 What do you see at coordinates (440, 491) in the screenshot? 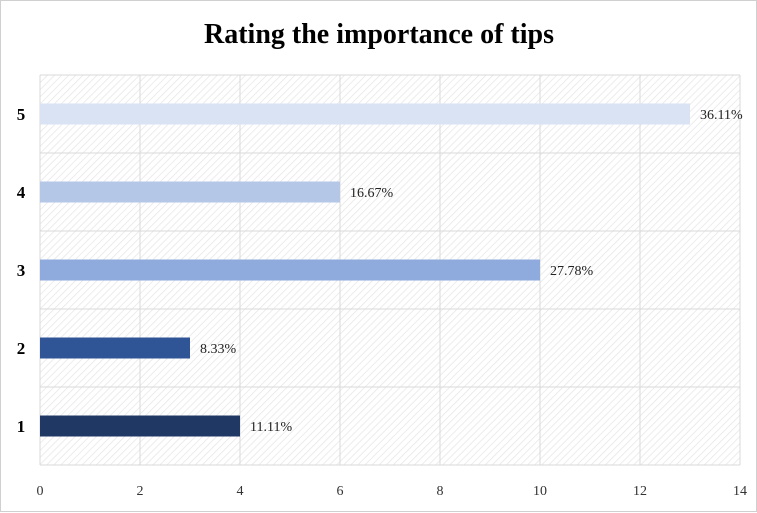
I see `x-tick-label: 8` at bounding box center [440, 491].